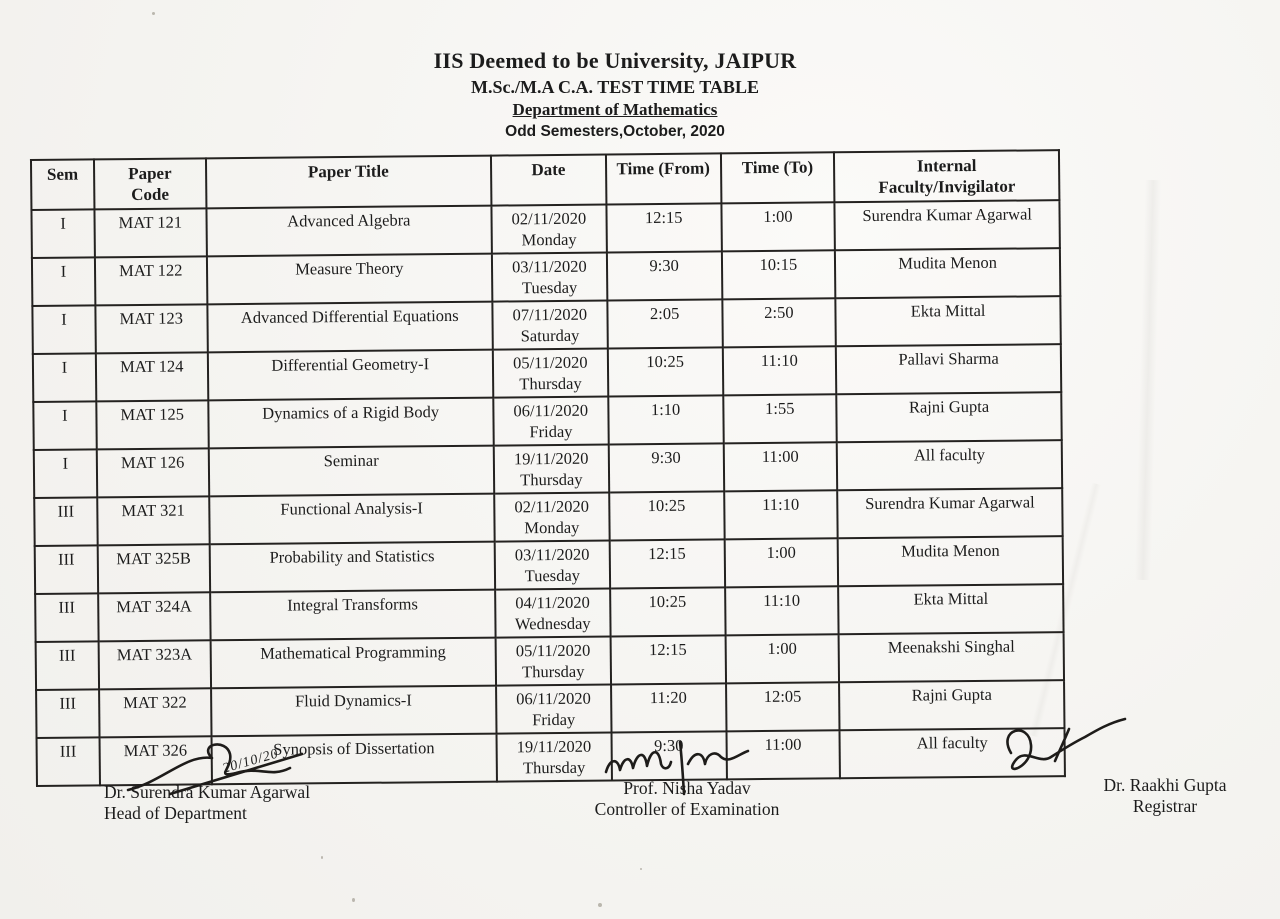 The image size is (1280, 919). What do you see at coordinates (348, 182) in the screenshot?
I see `col-paper-title: Paper Title` at bounding box center [348, 182].